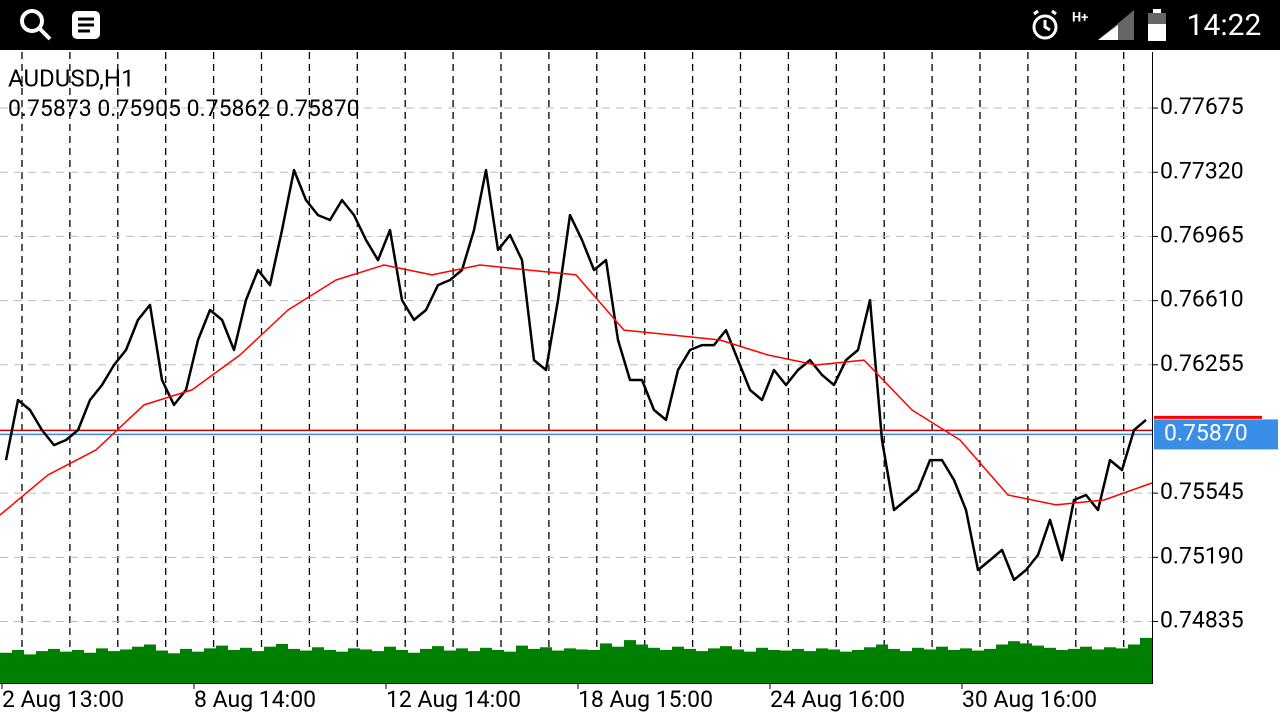 The image size is (1280, 724). Describe the element at coordinates (1224, 25) in the screenshot. I see `clock: 14:22` at that location.